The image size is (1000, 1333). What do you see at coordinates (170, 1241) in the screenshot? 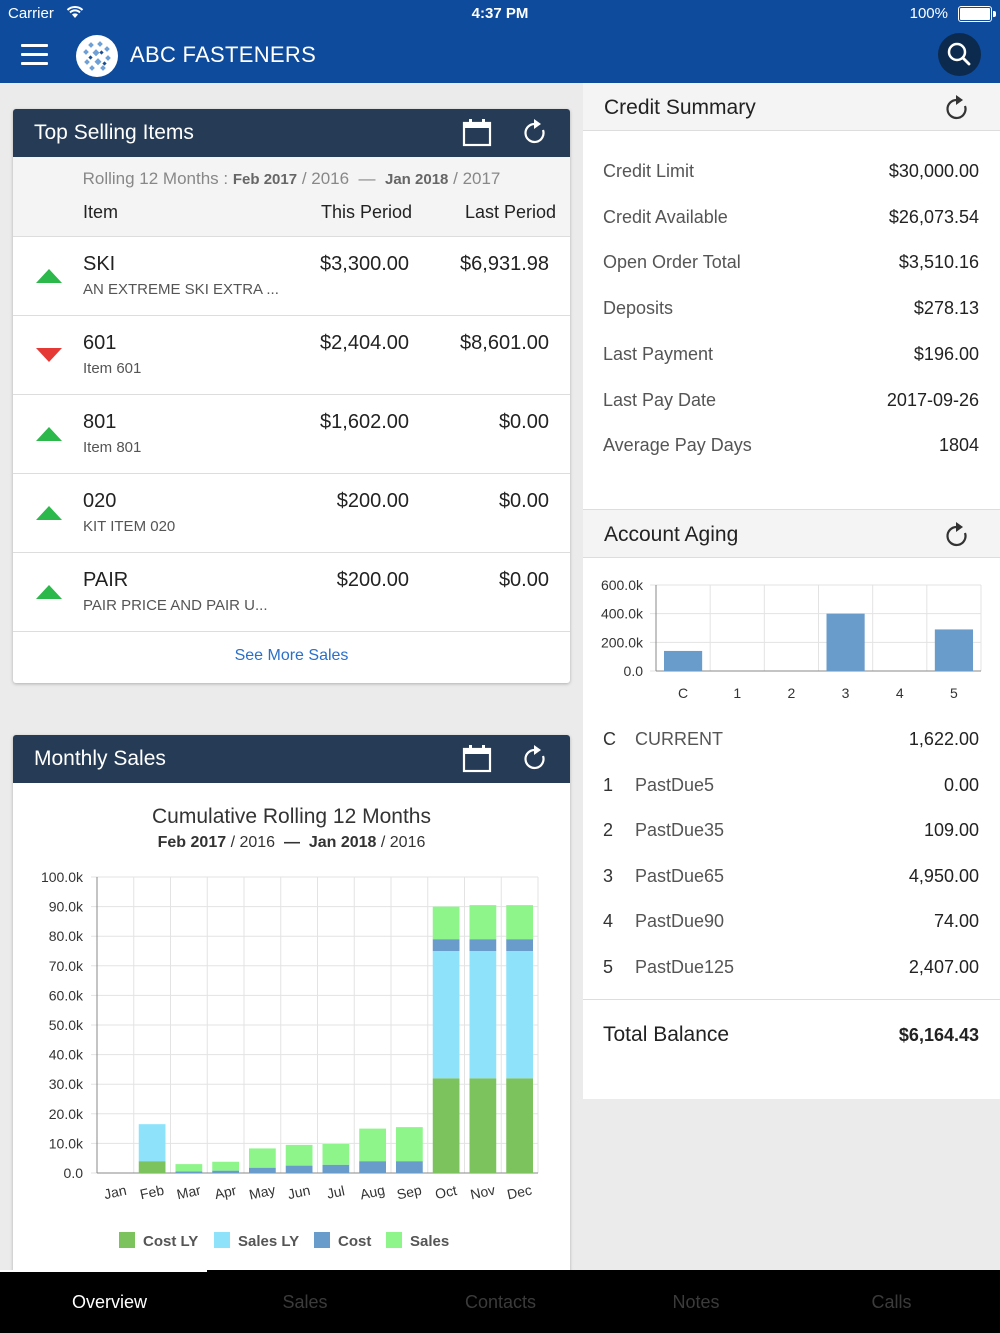
I see `legend-label: Cost LY` at bounding box center [170, 1241].